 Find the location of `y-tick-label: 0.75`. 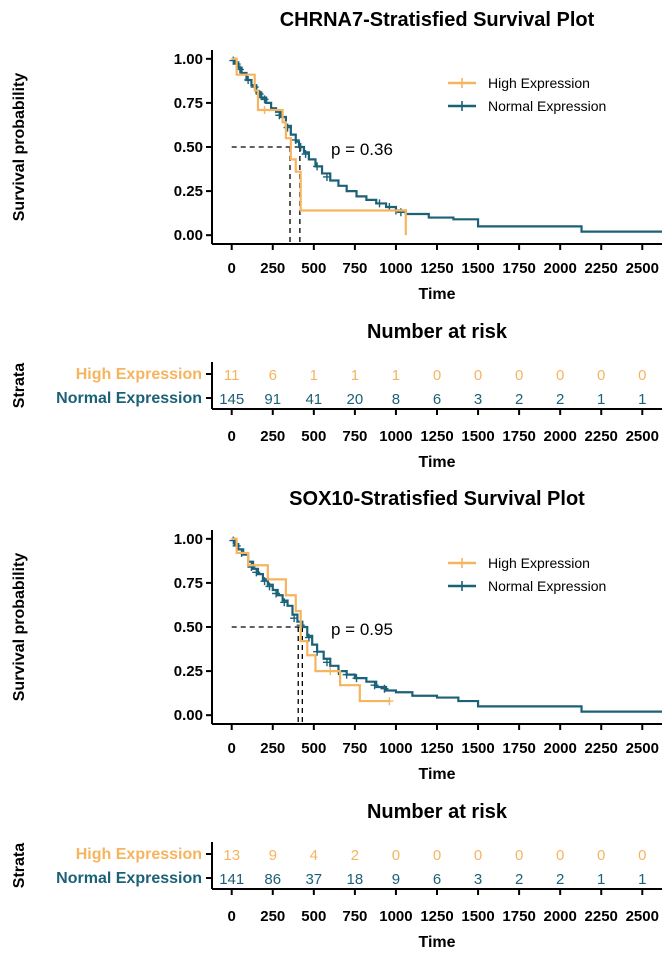

y-tick-label: 0.75 is located at coordinates (188, 103).